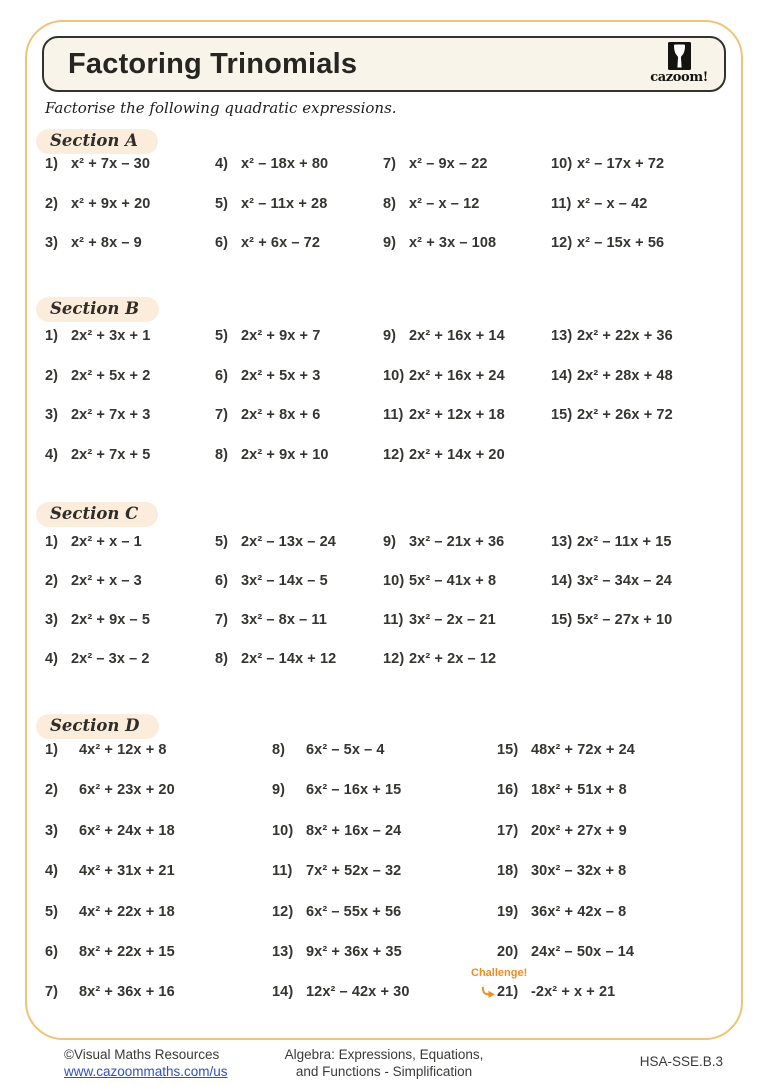 The width and height of the screenshot is (768, 1086). I want to click on problem-item: 13) 2x² – 11x + 15, so click(643, 553).